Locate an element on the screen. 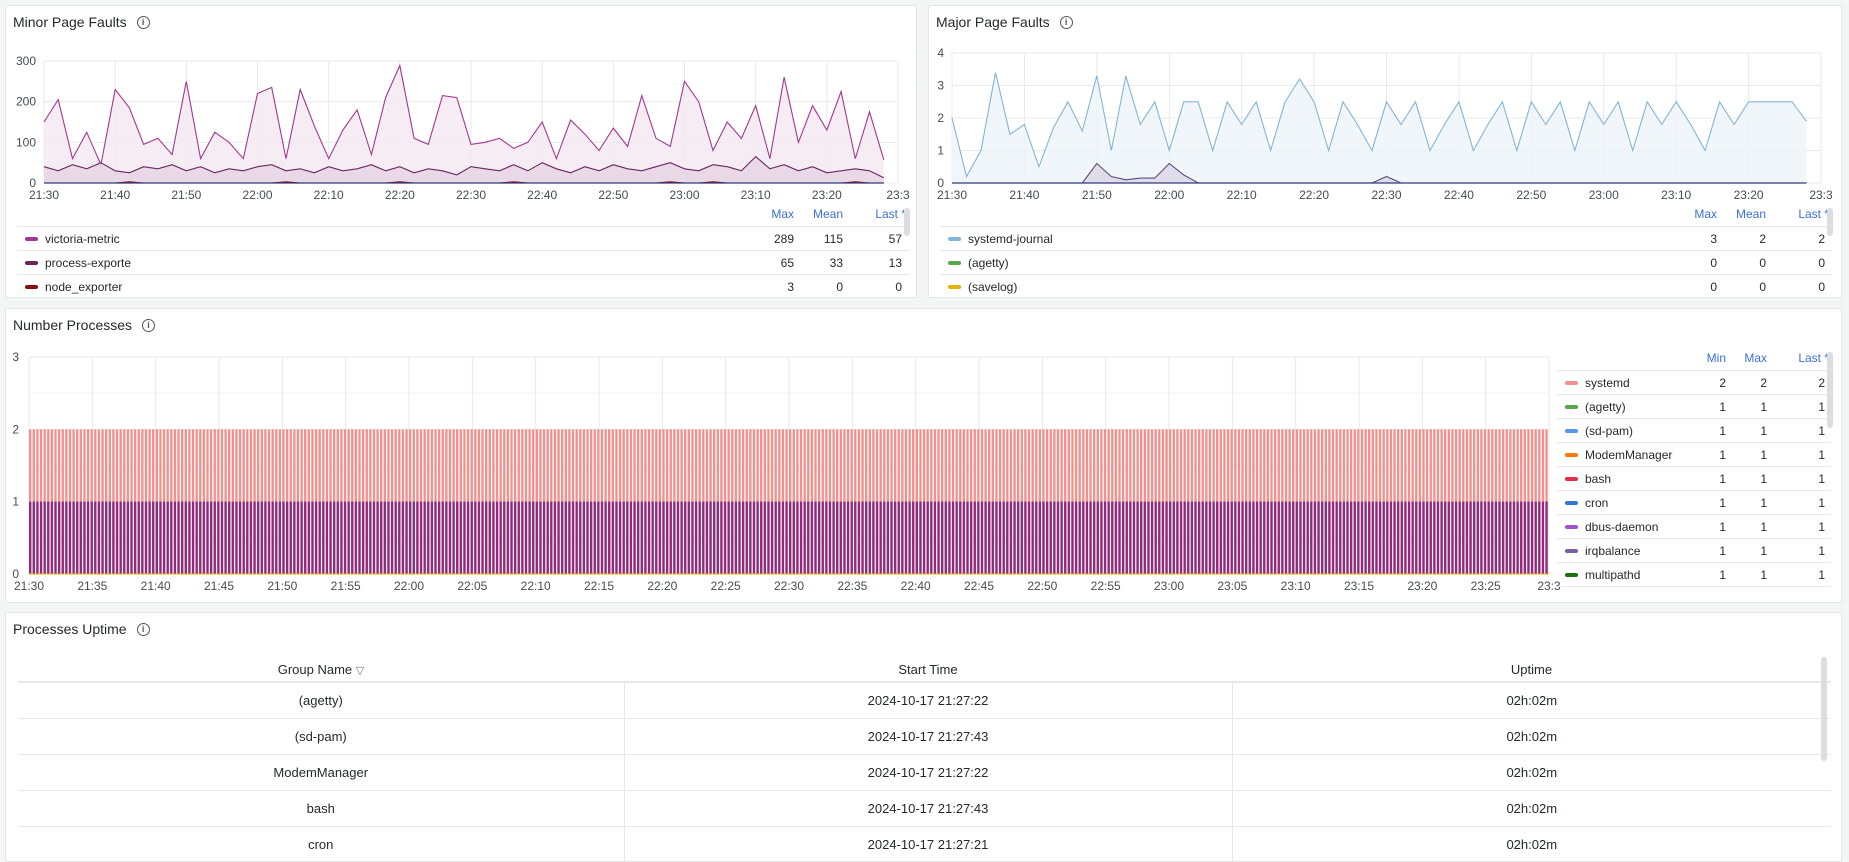  legend-sort-min: Min is located at coordinates (1716, 358).